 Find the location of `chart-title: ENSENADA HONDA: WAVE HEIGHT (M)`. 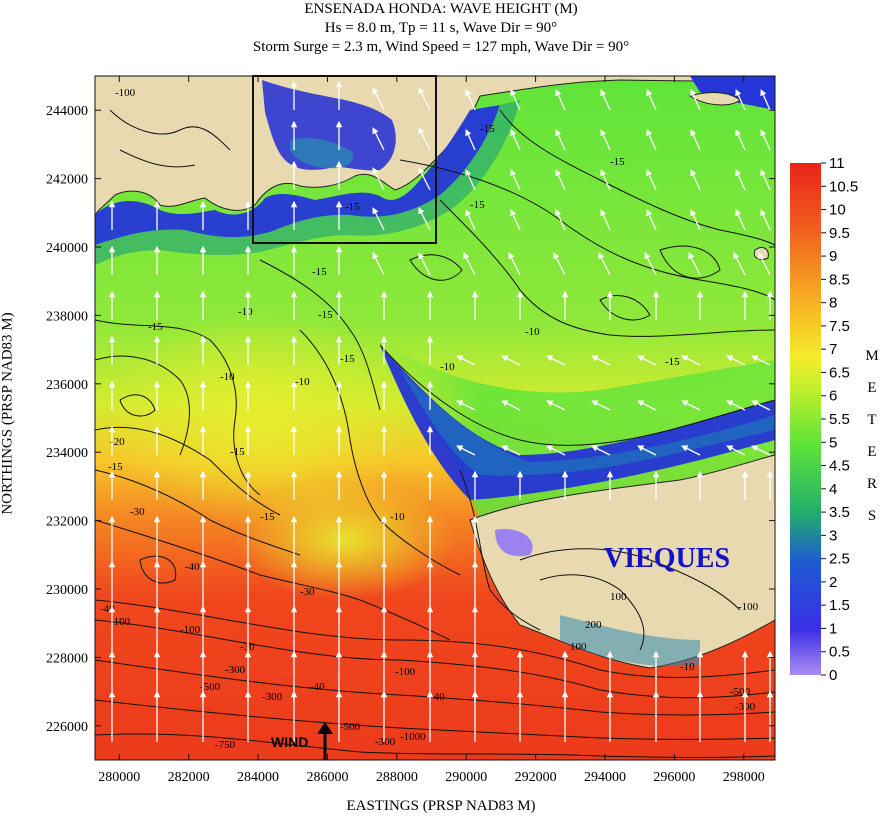

chart-title: ENSENADA HONDA: WAVE HEIGHT (M) is located at coordinates (441, 9).